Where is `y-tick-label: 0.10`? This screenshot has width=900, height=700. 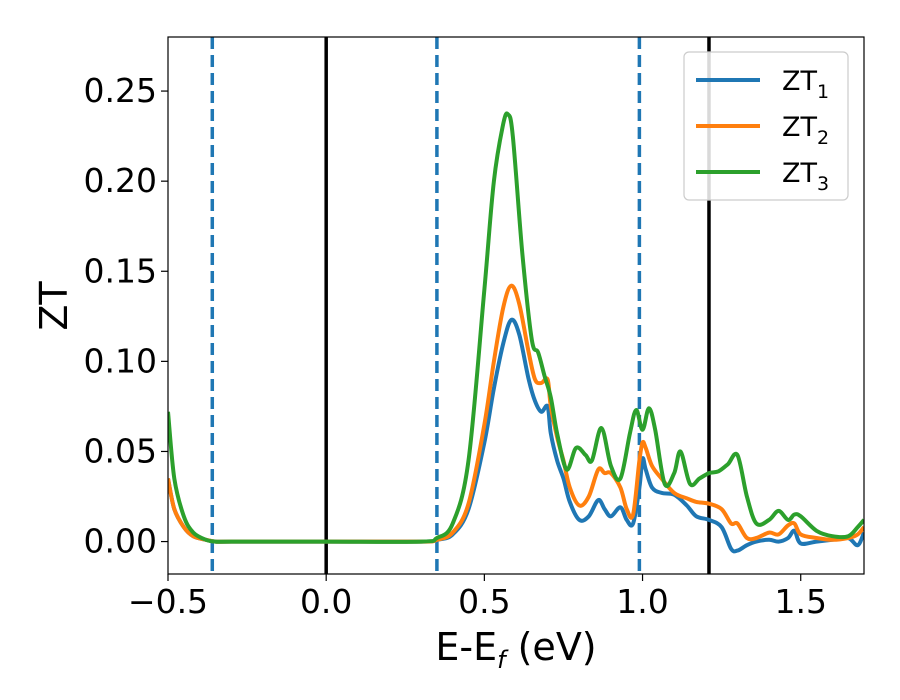 y-tick-label: 0.10 is located at coordinates (120, 360).